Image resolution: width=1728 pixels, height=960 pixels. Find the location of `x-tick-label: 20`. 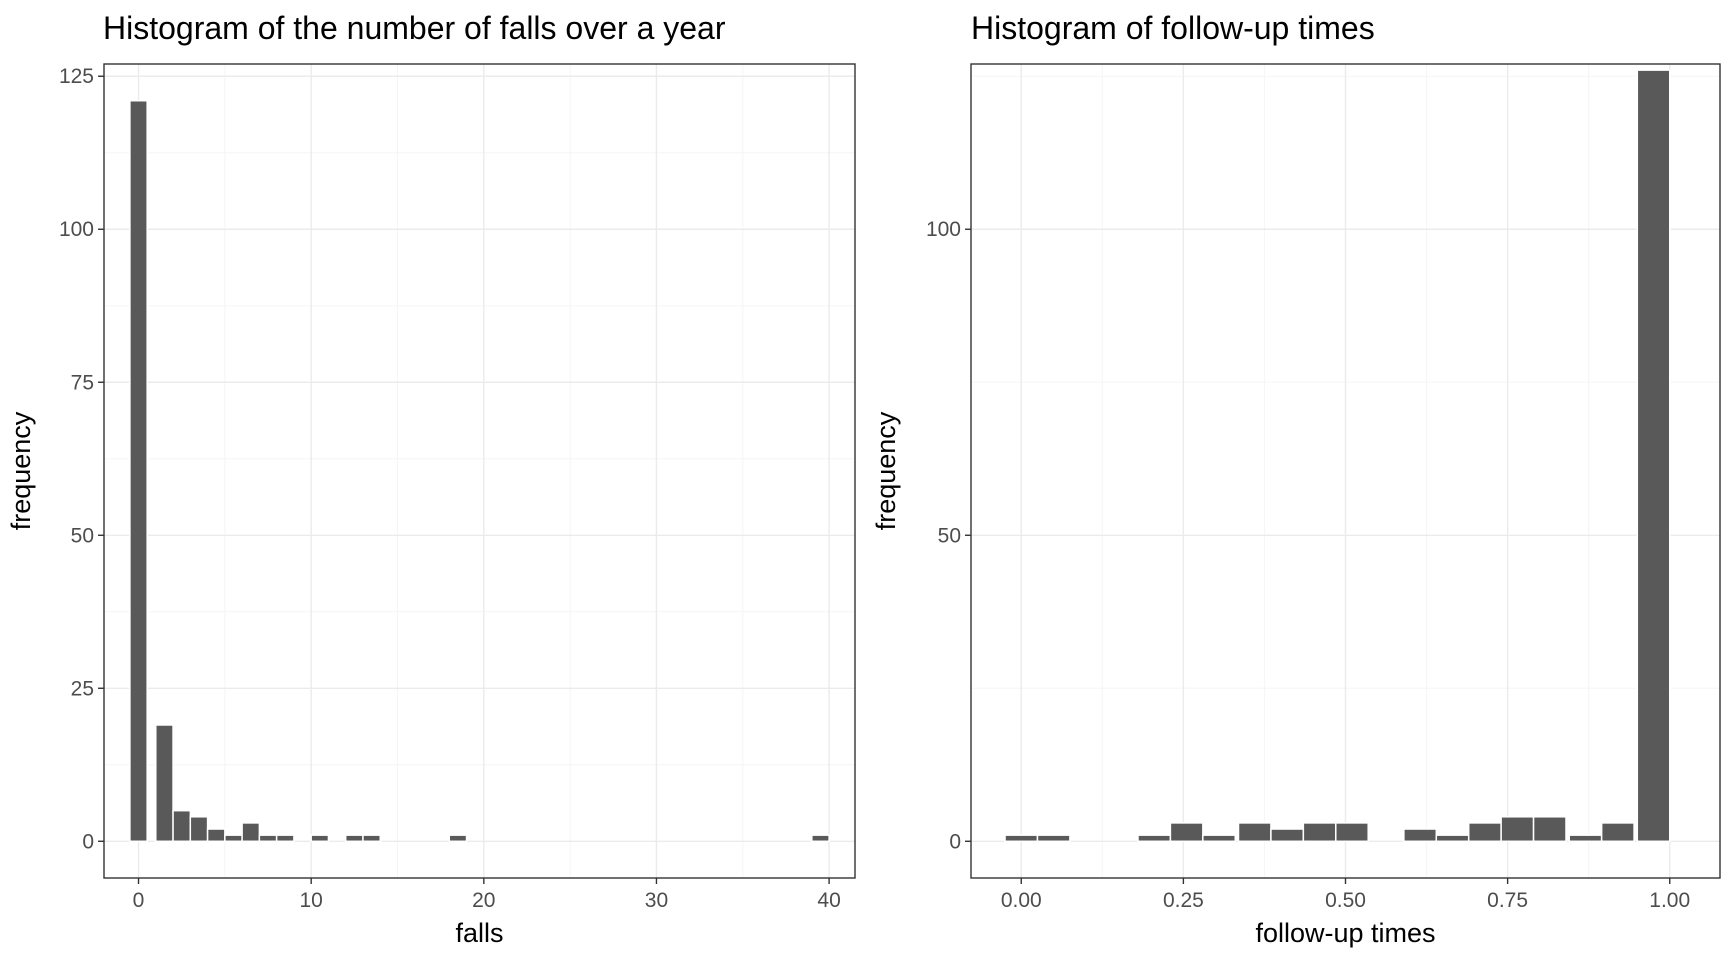

x-tick-label: 20 is located at coordinates (483, 900).